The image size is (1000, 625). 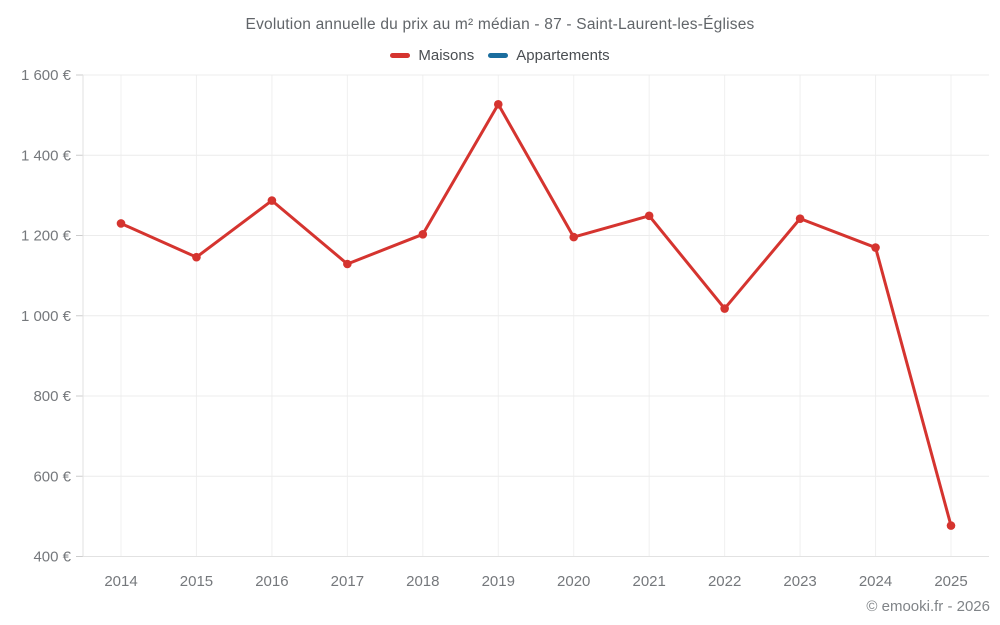 What do you see at coordinates (271, 581) in the screenshot?
I see `x-tick-label-2016: 2016` at bounding box center [271, 581].